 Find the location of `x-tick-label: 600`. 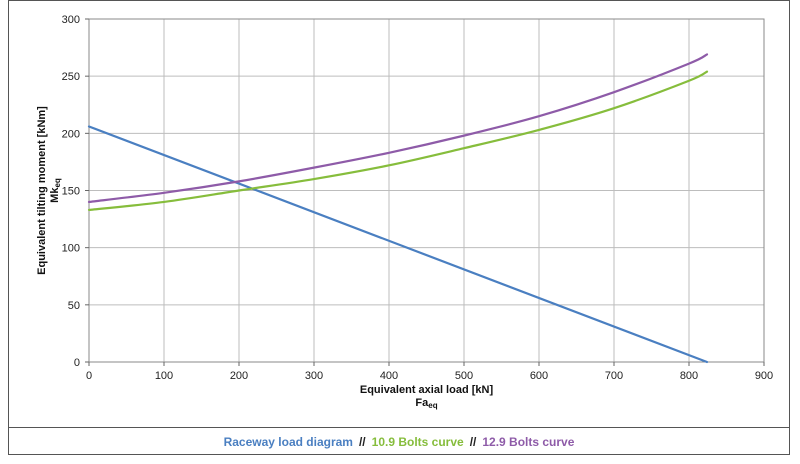

x-tick-label: 600 is located at coordinates (539, 376).